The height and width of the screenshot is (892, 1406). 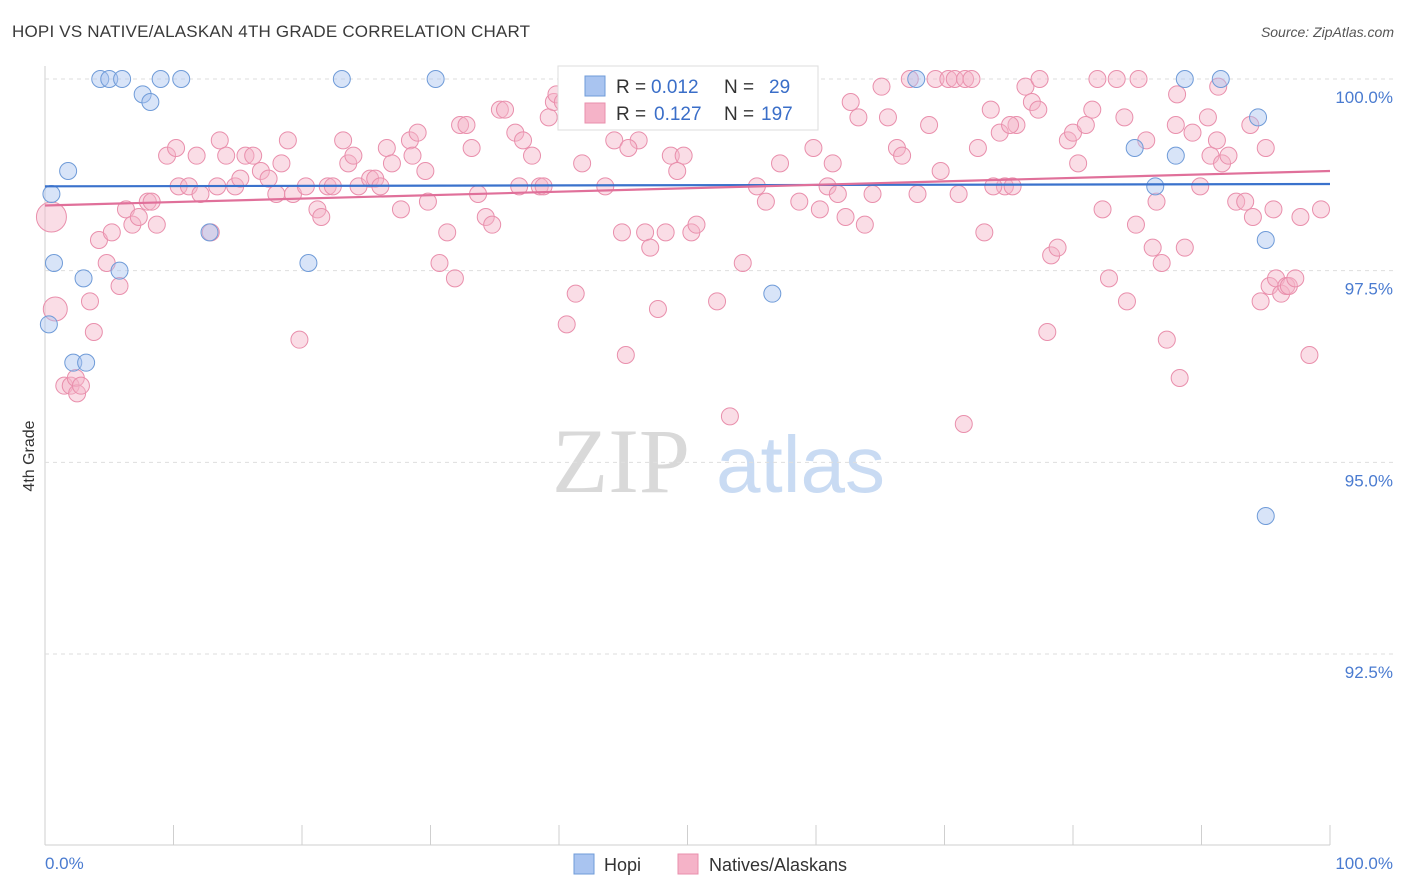 What do you see at coordinates (739, 87) in the screenshot?
I see `stats-n-label-hopi: N =` at bounding box center [739, 87].